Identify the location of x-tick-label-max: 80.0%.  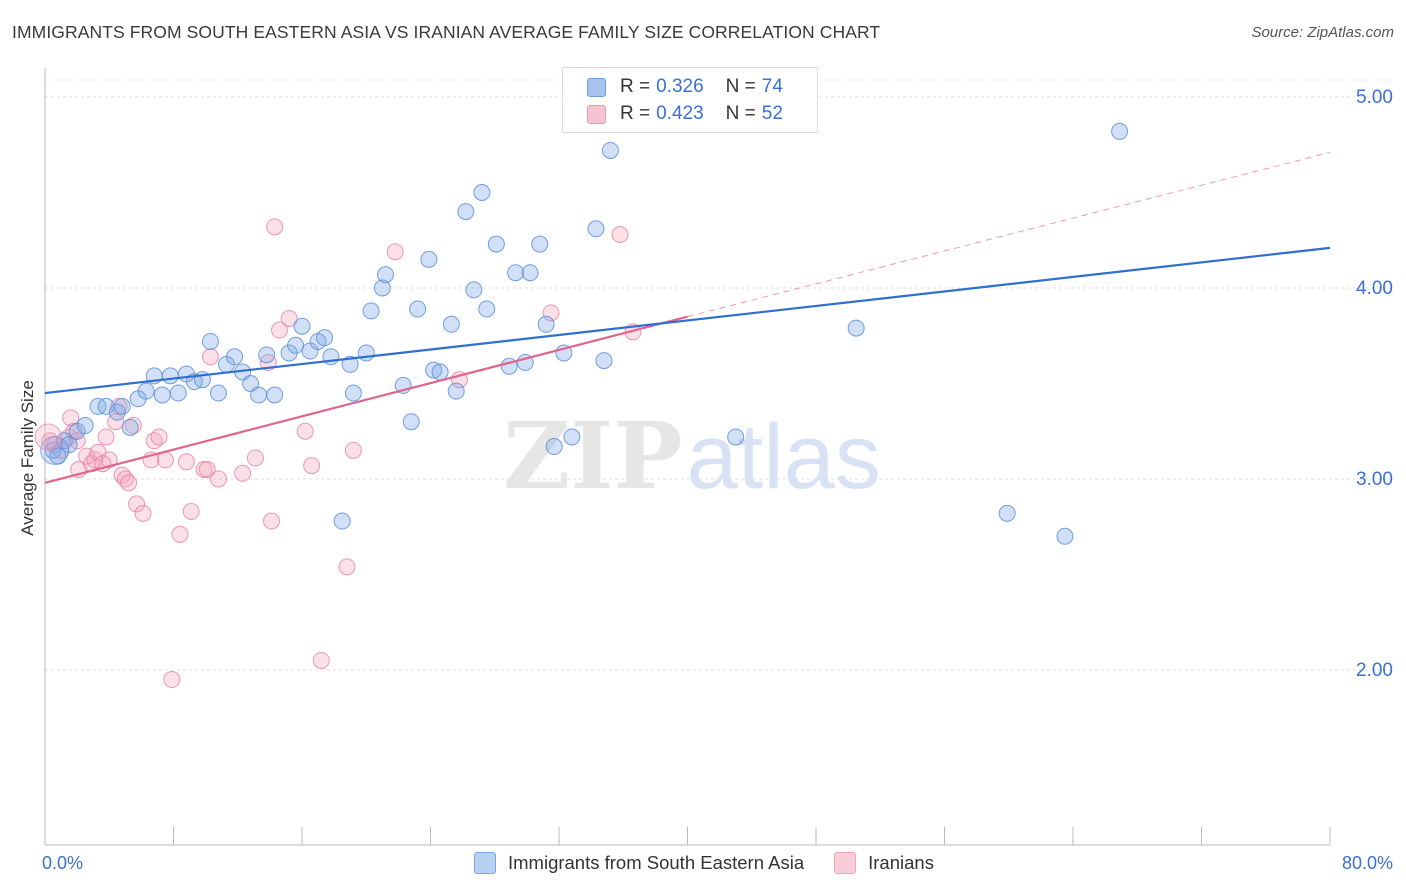
(1367, 863).